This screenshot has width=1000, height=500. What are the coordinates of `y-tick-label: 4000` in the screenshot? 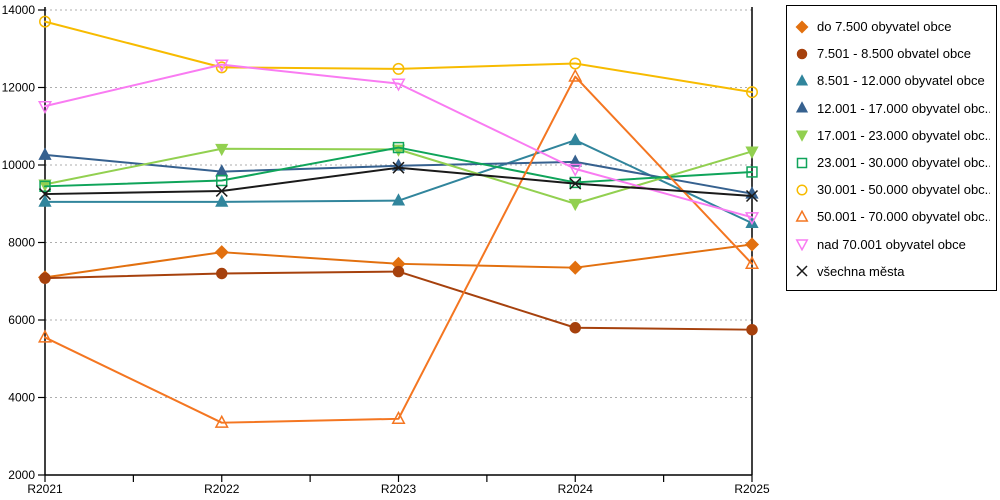 It's located at (21, 398).